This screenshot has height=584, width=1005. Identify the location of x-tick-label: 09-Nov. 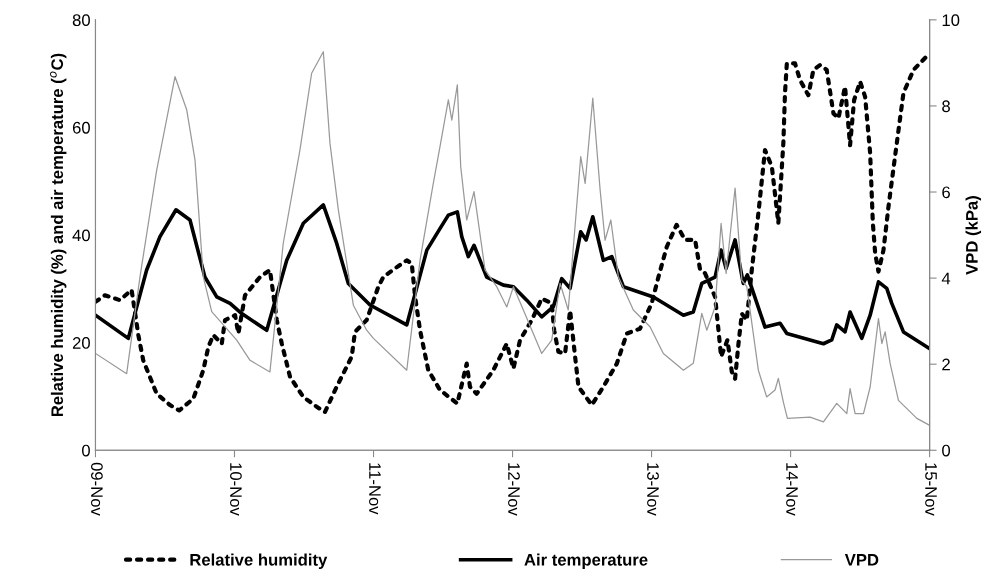
(97, 489).